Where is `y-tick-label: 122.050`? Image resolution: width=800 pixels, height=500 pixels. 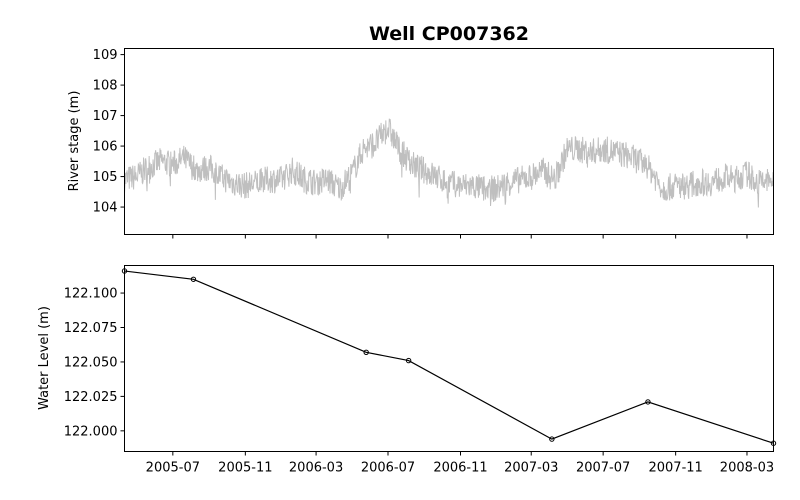
y-tick-label: 122.050 is located at coordinates (91, 362).